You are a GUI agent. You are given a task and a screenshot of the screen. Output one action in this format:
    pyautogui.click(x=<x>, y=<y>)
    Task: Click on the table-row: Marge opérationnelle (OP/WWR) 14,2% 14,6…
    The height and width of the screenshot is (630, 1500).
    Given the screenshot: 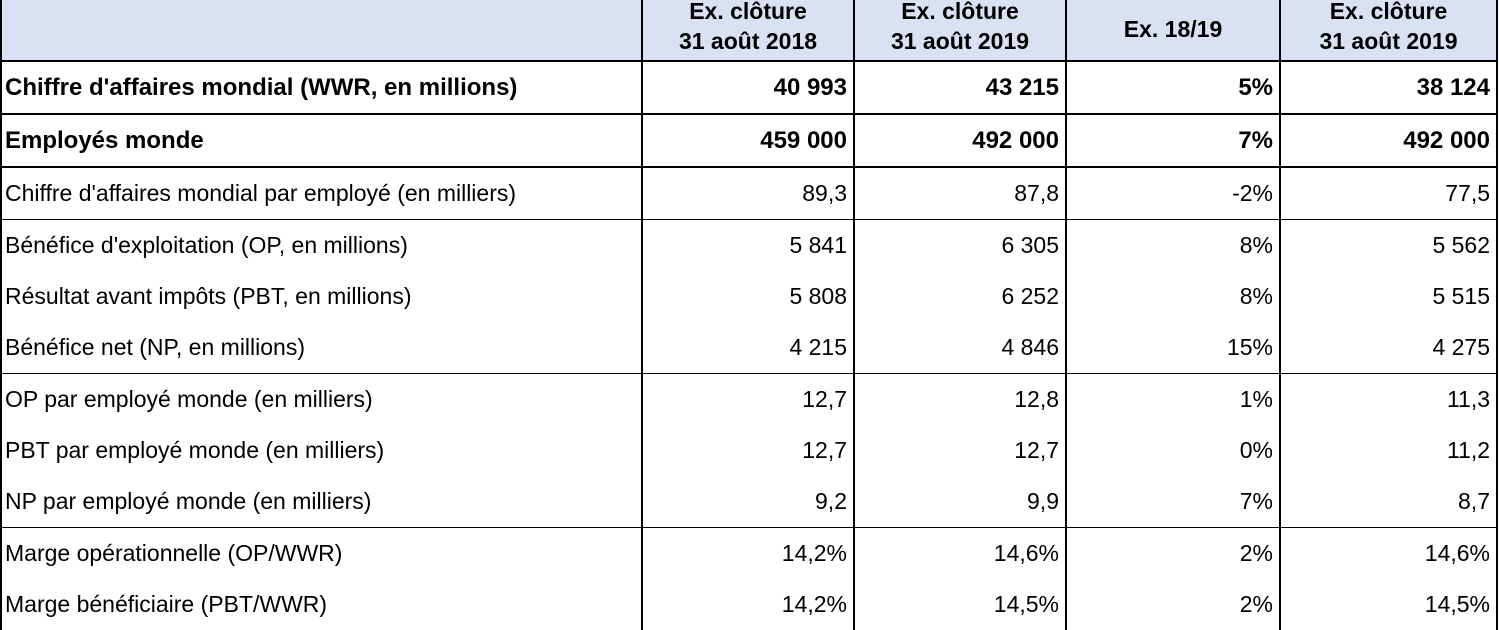 What is the action you would take?
    pyautogui.click(x=749, y=553)
    